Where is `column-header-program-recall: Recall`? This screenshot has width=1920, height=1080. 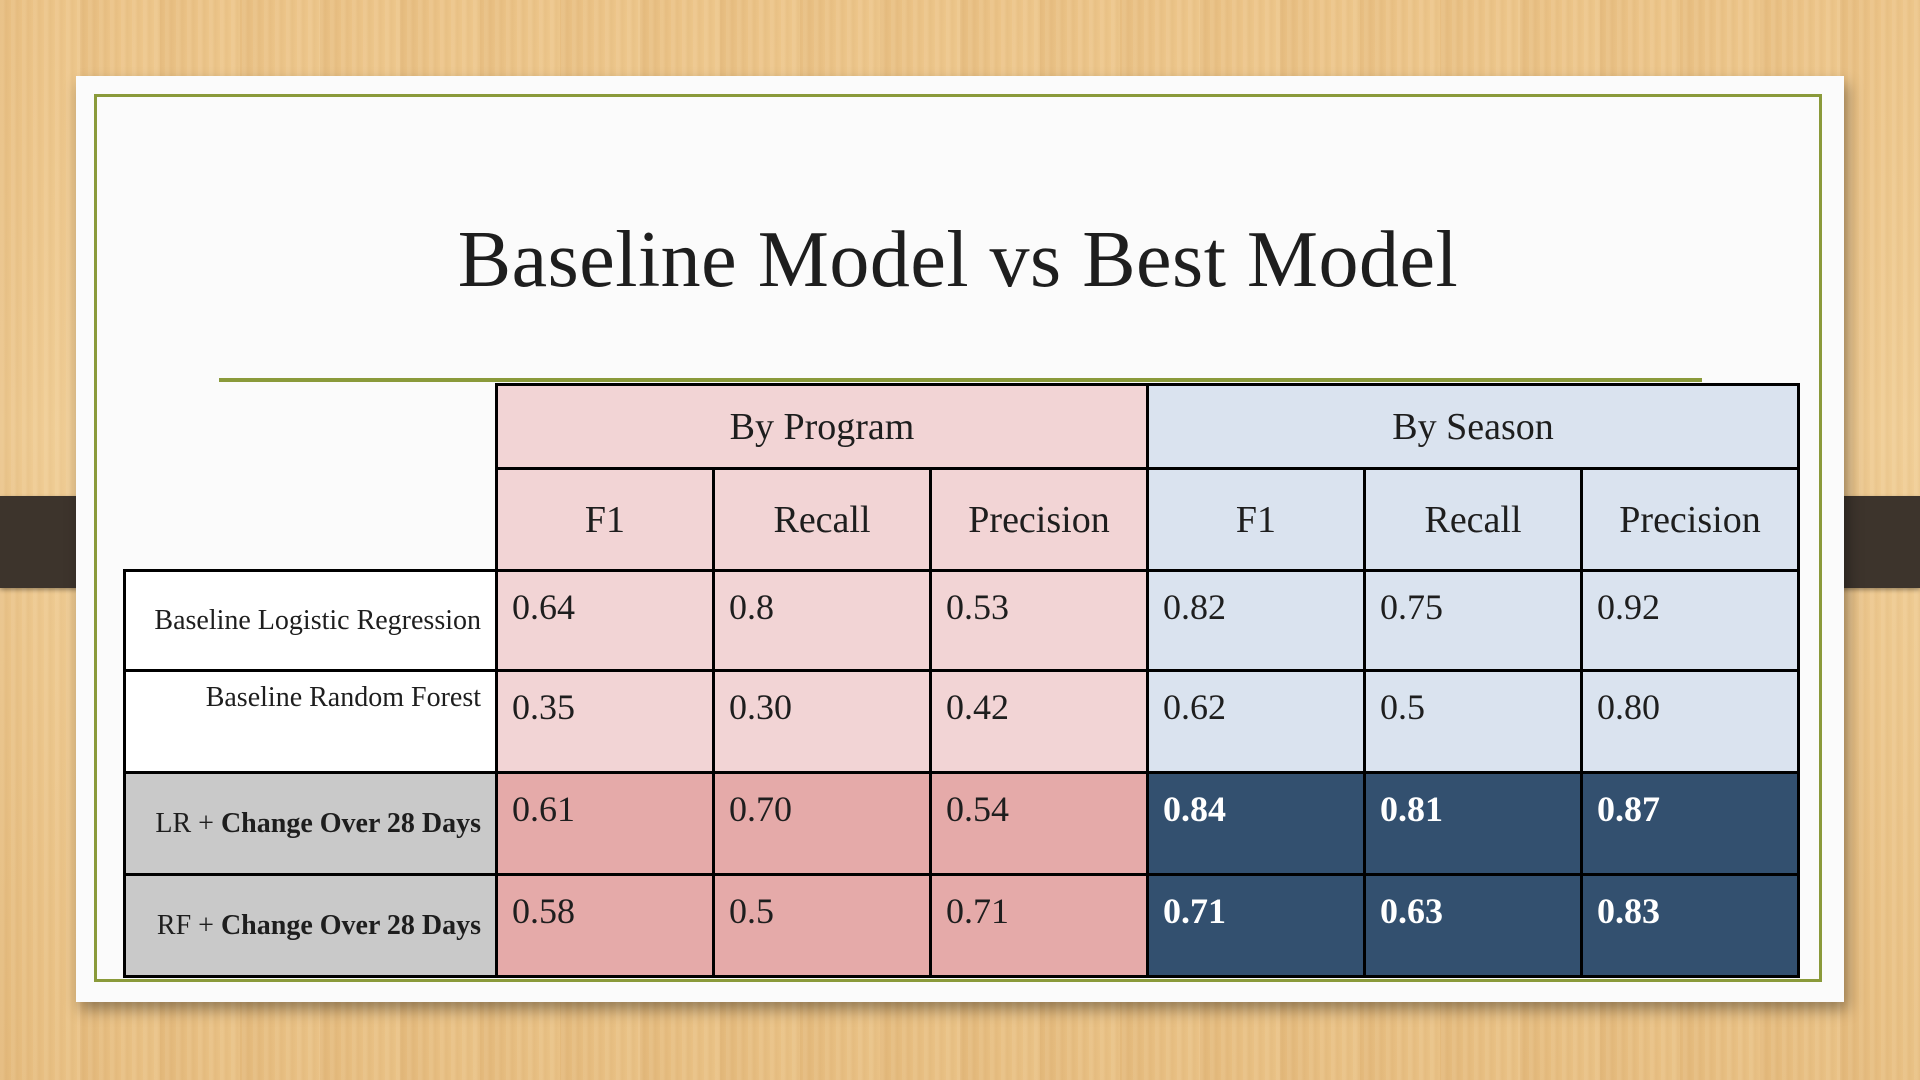 column-header-program-recall: Recall is located at coordinates (822, 519).